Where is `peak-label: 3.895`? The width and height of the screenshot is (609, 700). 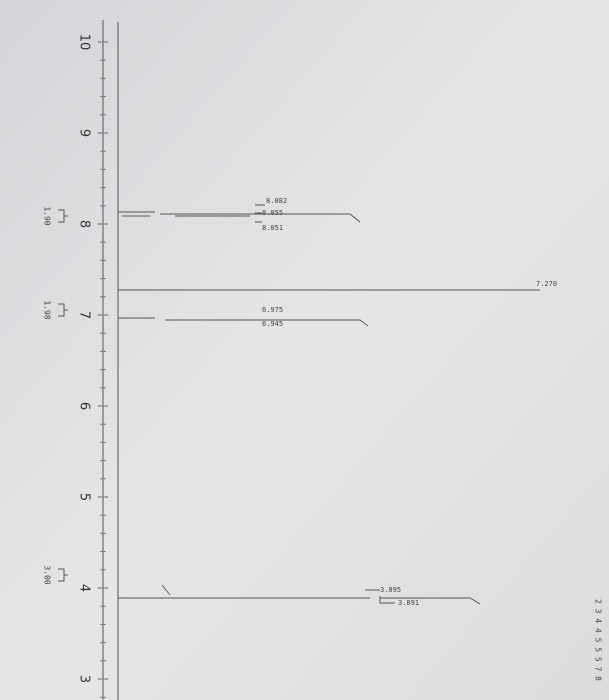 peak-label: 3.895 is located at coordinates (390, 590).